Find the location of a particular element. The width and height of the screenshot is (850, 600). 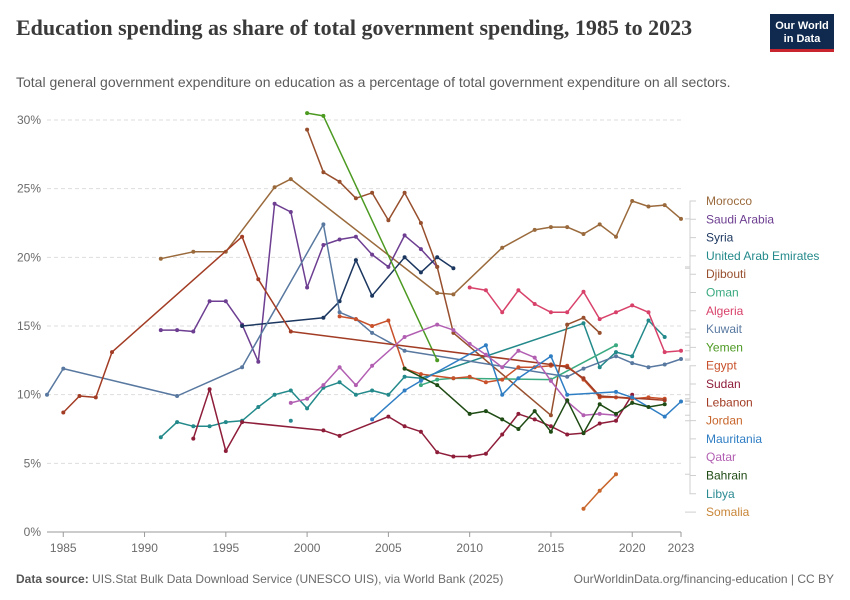

data-point-yemen is located at coordinates (323, 115).